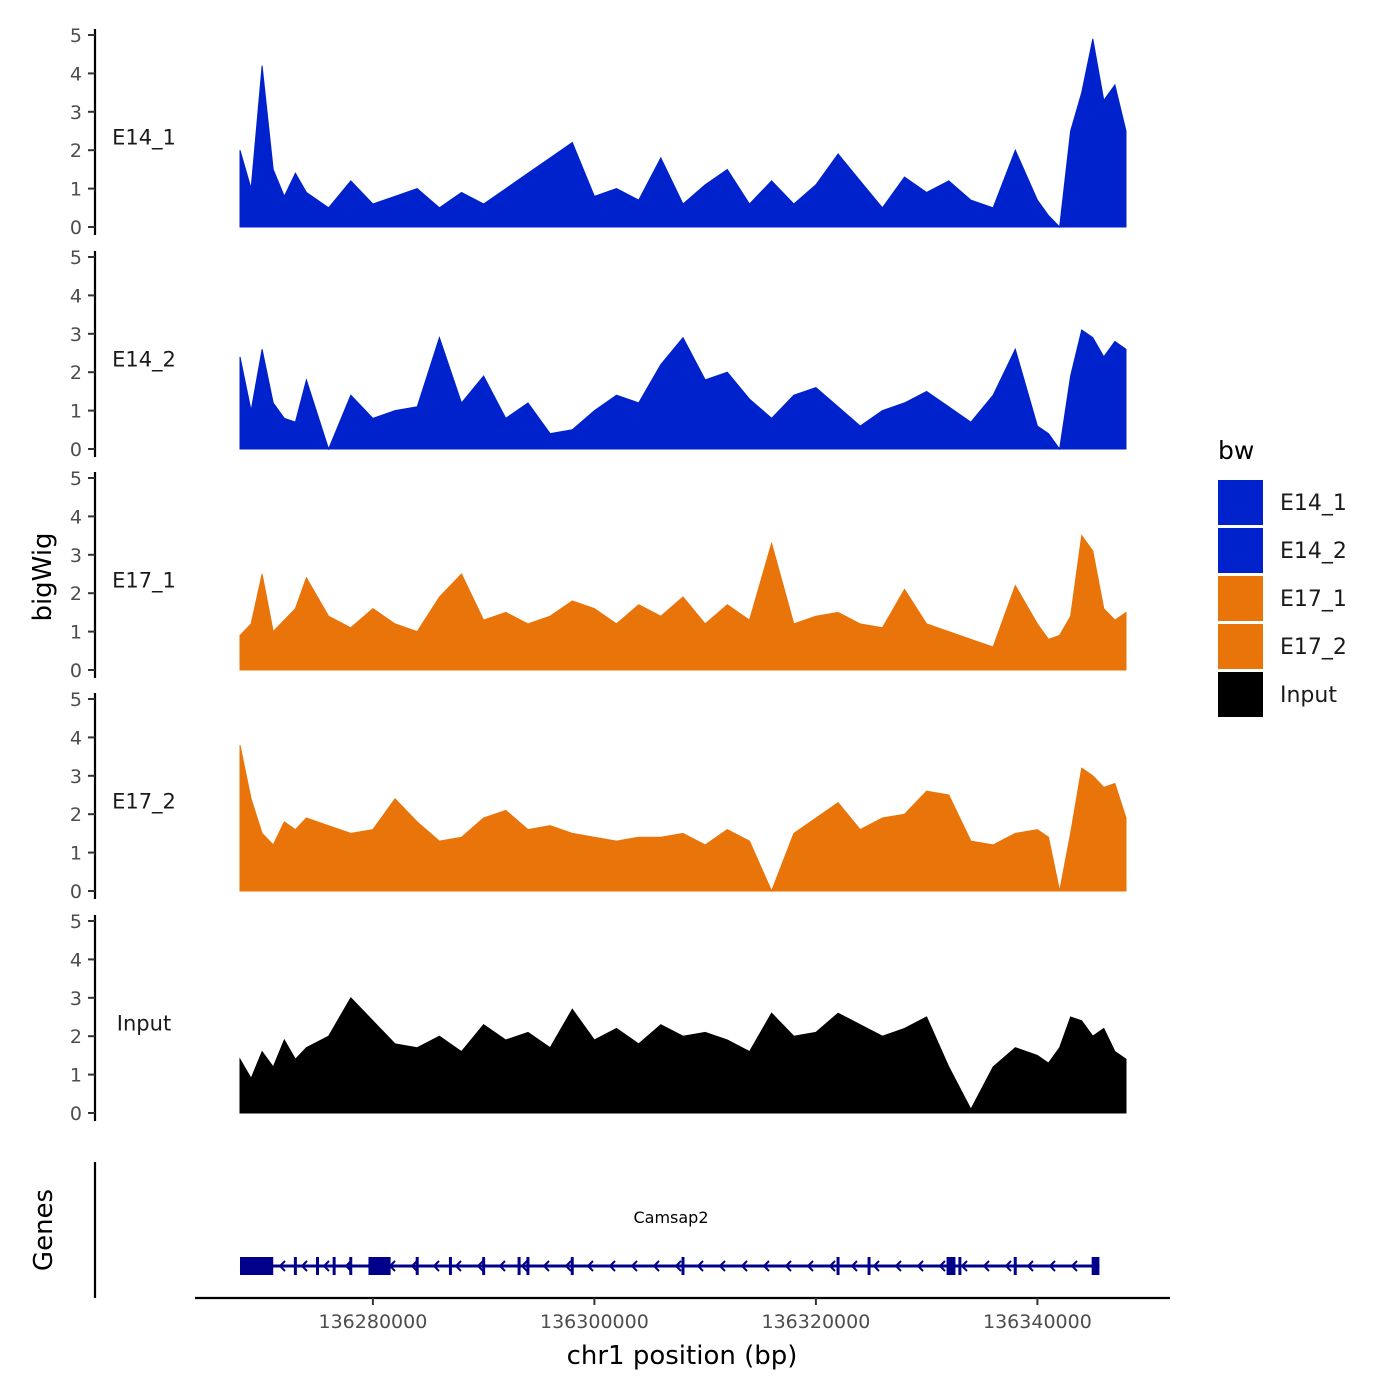  Describe the element at coordinates (43, 576) in the screenshot. I see `y-axis-title: bigWig` at that location.